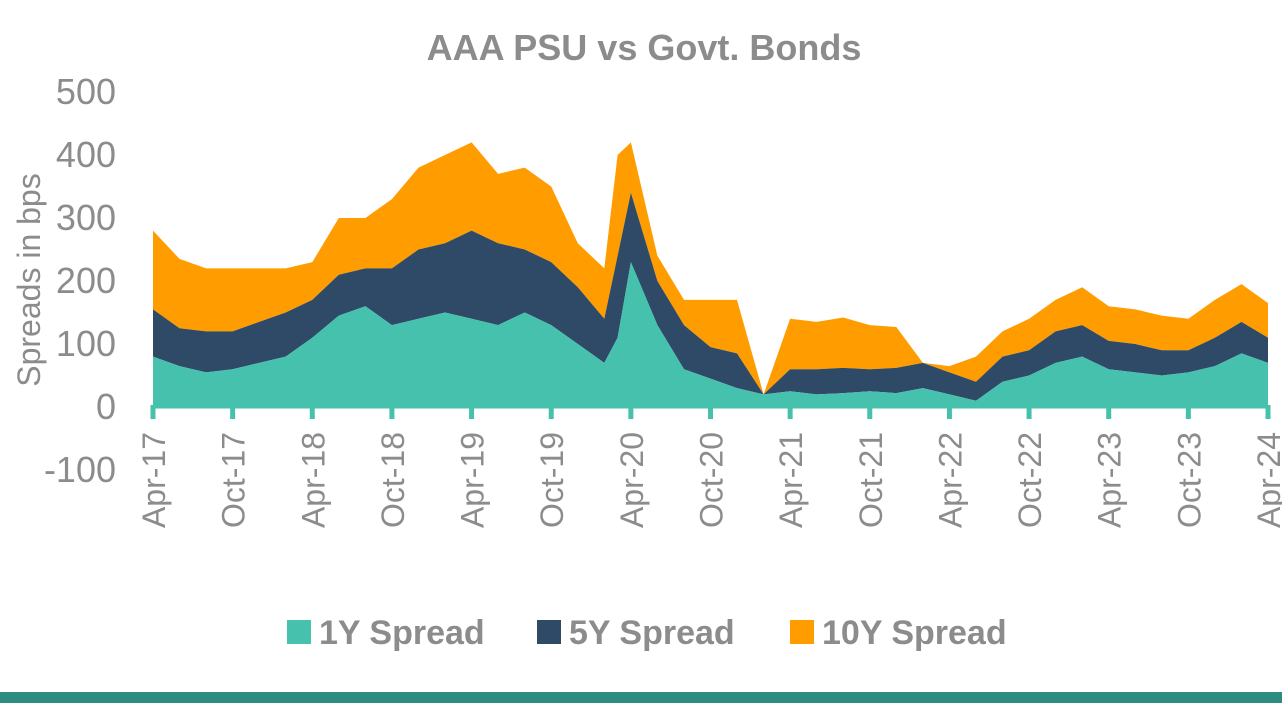  What do you see at coordinates (1266, 480) in the screenshot?
I see `x-tick-label: Apr-24` at bounding box center [1266, 480].